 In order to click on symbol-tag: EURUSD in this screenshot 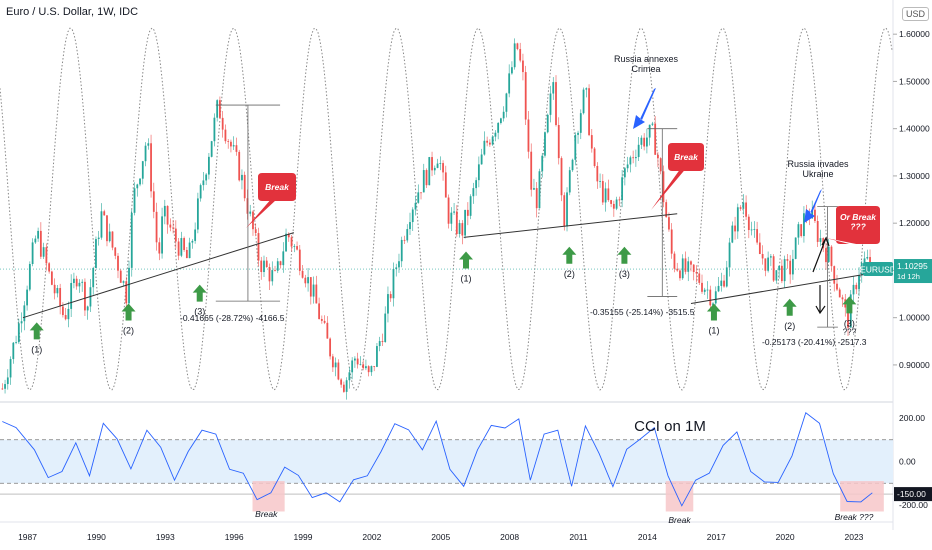, I will do `click(878, 270)`.